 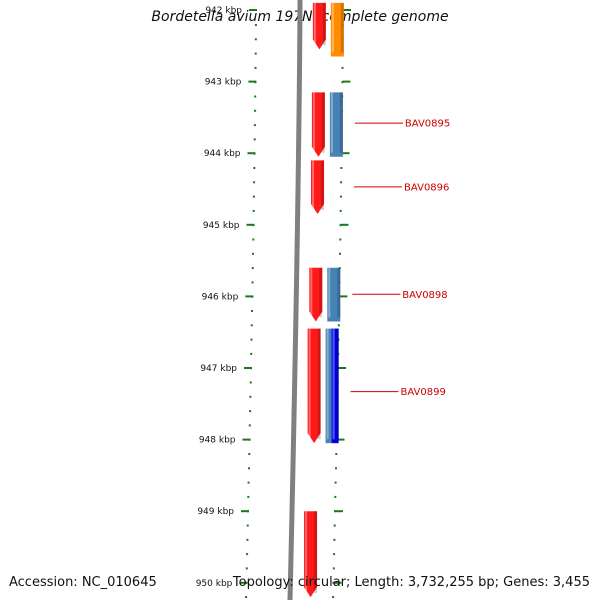 What do you see at coordinates (223, 83) in the screenshot?
I see `scale-tick-label: 943 kbp` at bounding box center [223, 83].